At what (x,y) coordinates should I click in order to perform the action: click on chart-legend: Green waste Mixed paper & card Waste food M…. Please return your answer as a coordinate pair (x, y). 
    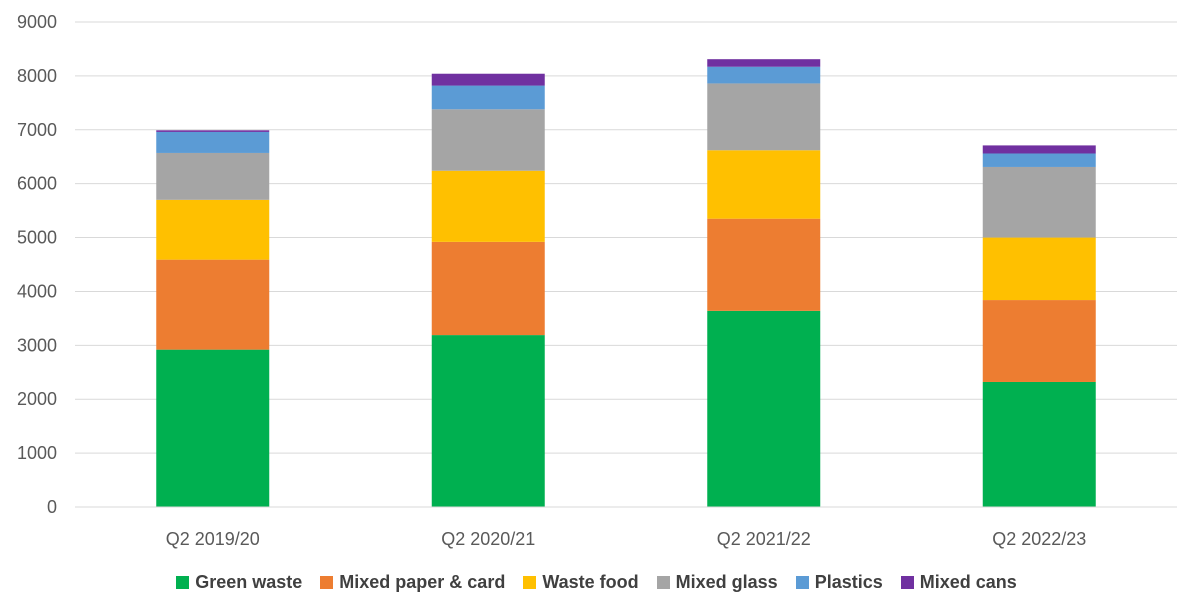
    Looking at the image, I should click on (596, 582).